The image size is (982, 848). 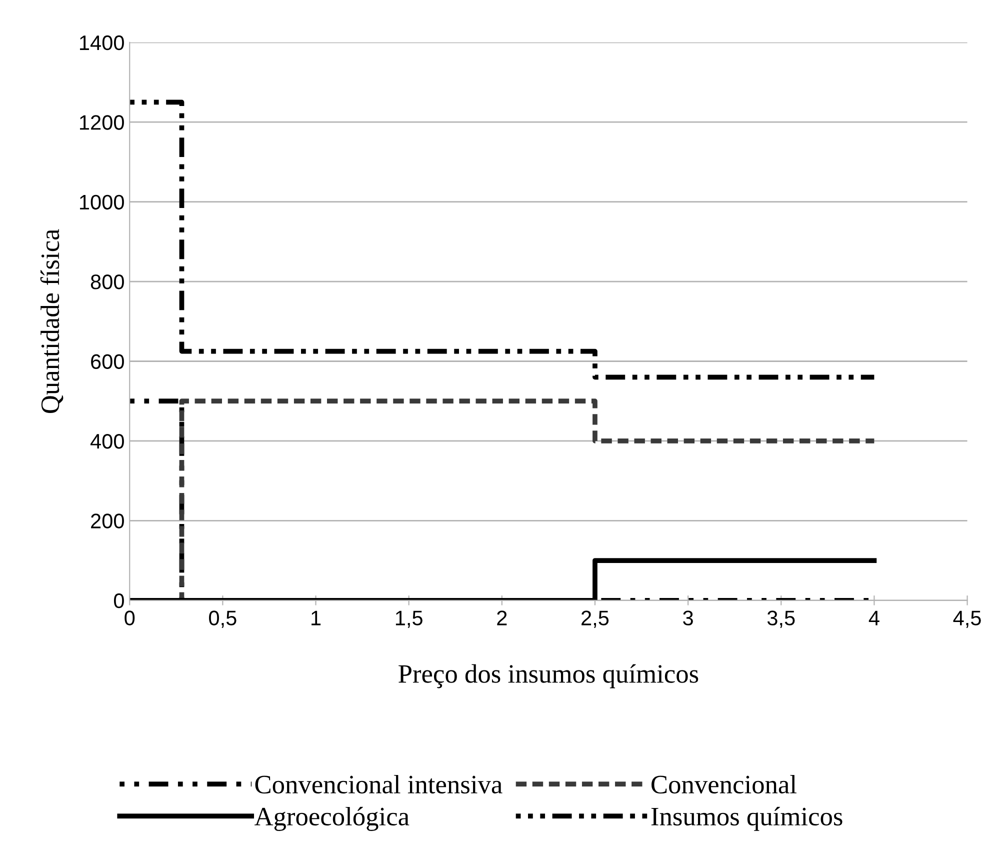 What do you see at coordinates (781, 619) in the screenshot?
I see `x-tick-label: 3,5` at bounding box center [781, 619].